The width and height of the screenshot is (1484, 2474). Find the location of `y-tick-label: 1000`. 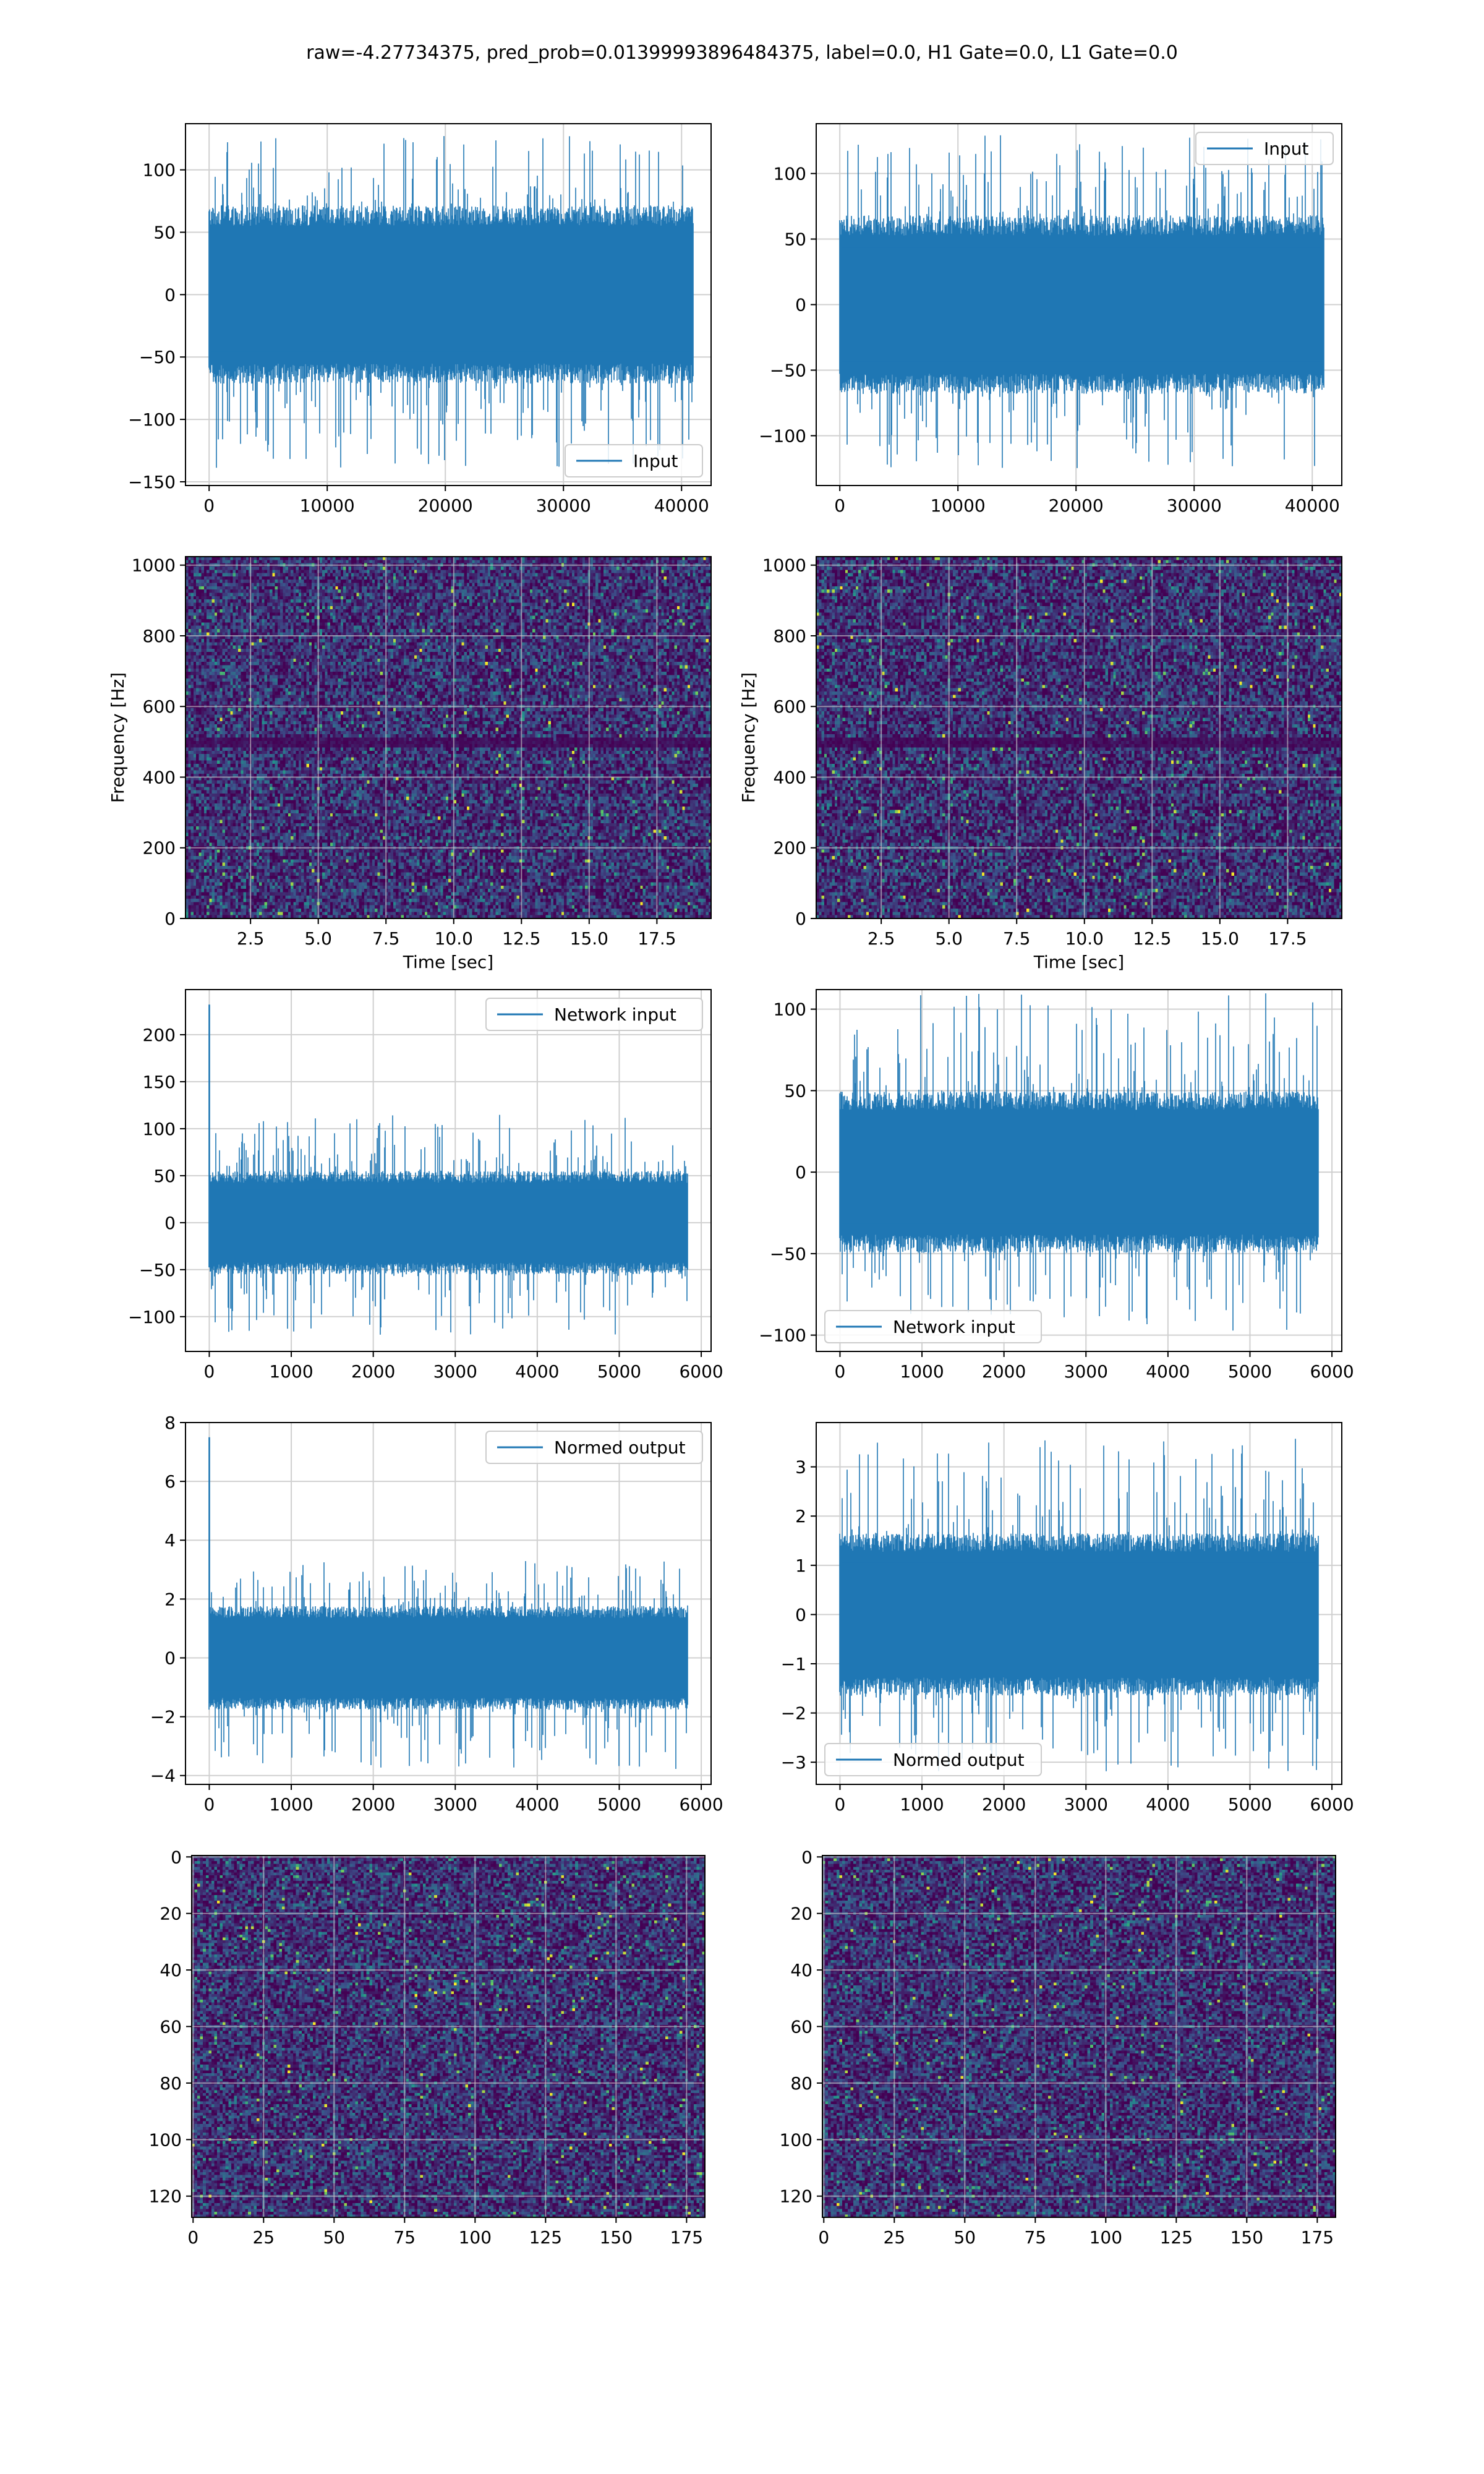

y-tick-label: 1000 is located at coordinates (784, 565).